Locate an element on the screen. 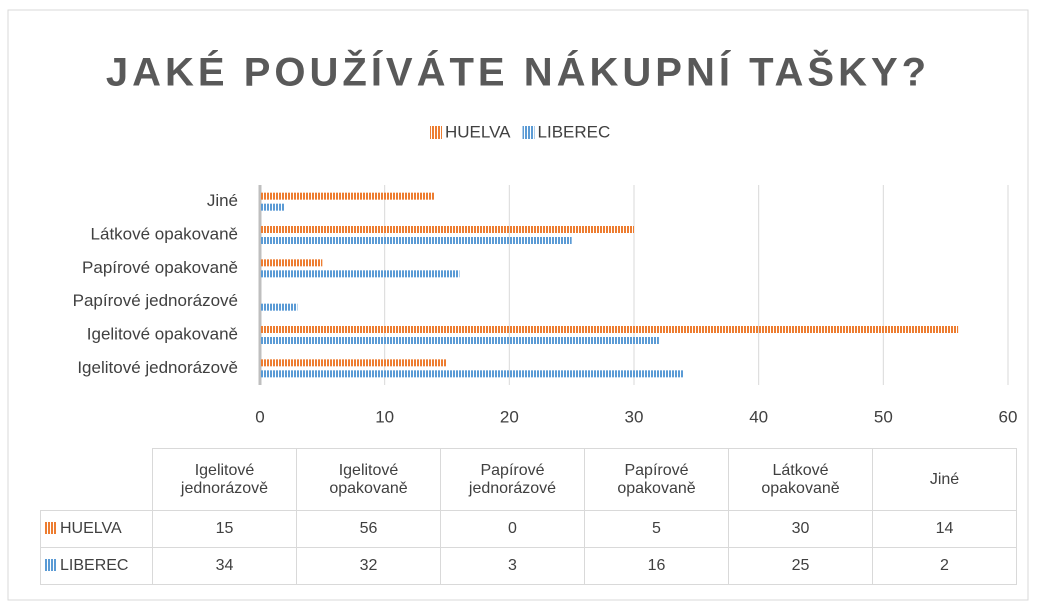  table-cell: 30 is located at coordinates (800, 529).